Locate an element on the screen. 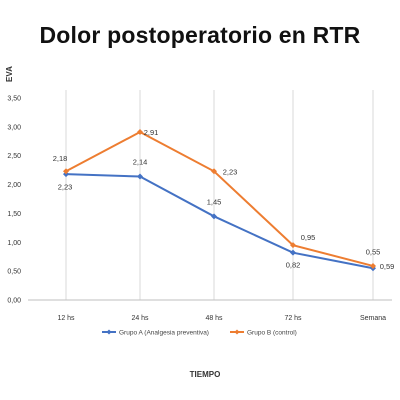 This screenshot has height=400, width=400. data-label: 1,45 is located at coordinates (214, 201).